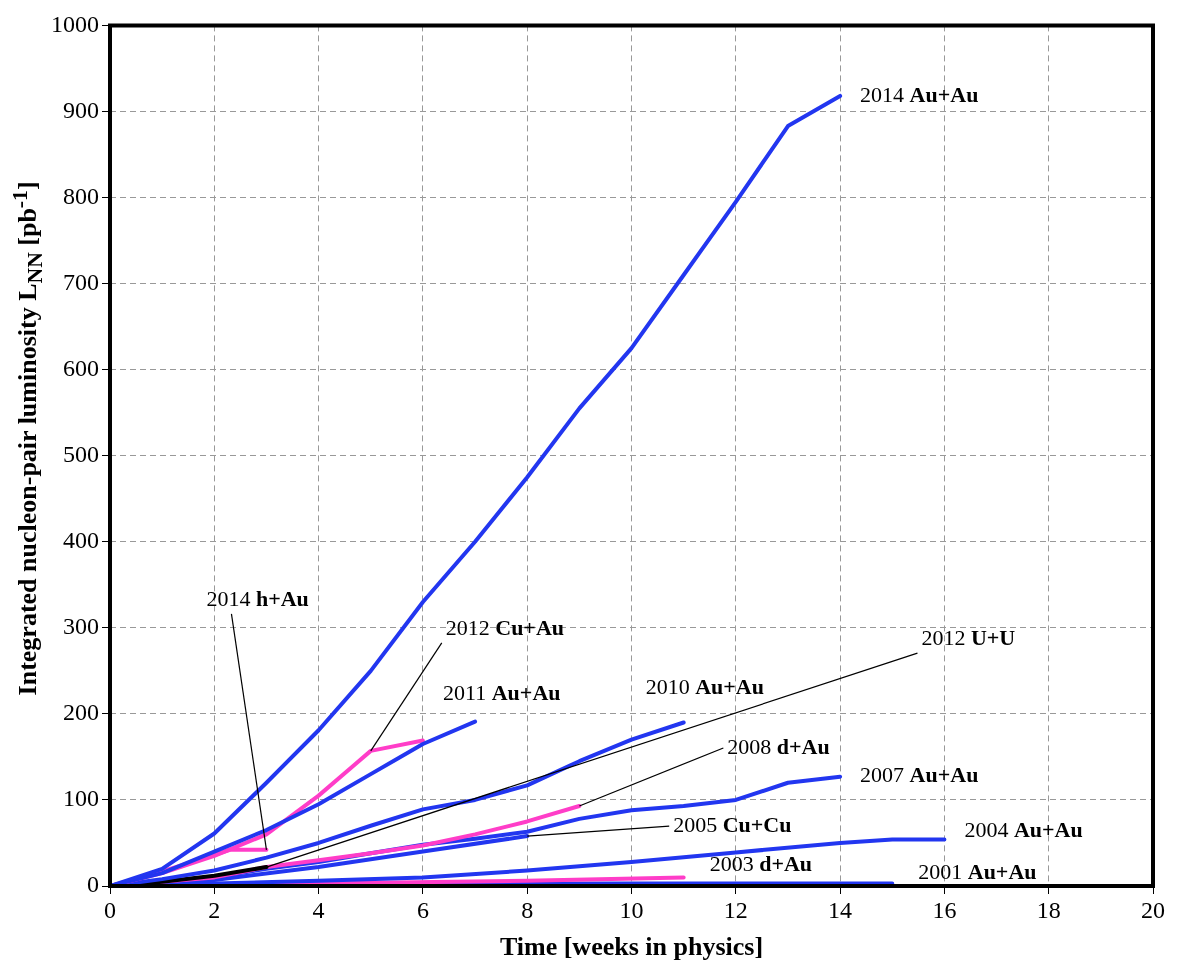 This screenshot has width=1181, height=976. I want to click on x-axis-title: Time [weeks in physics], so click(631, 947).